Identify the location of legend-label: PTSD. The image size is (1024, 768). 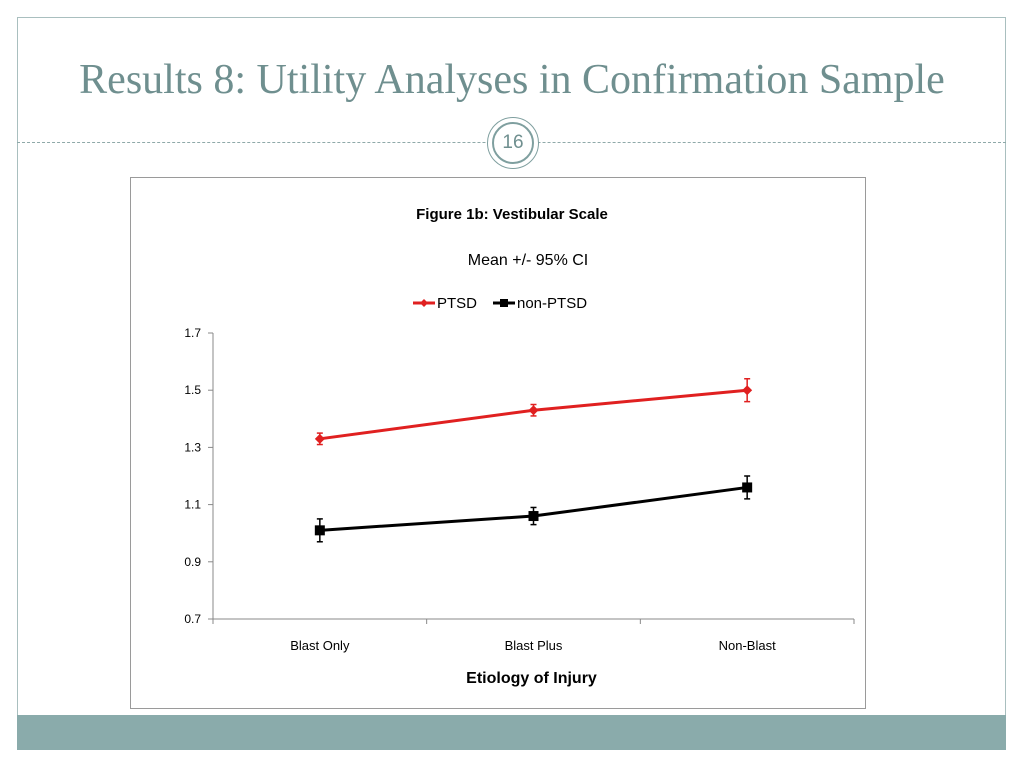
(457, 303).